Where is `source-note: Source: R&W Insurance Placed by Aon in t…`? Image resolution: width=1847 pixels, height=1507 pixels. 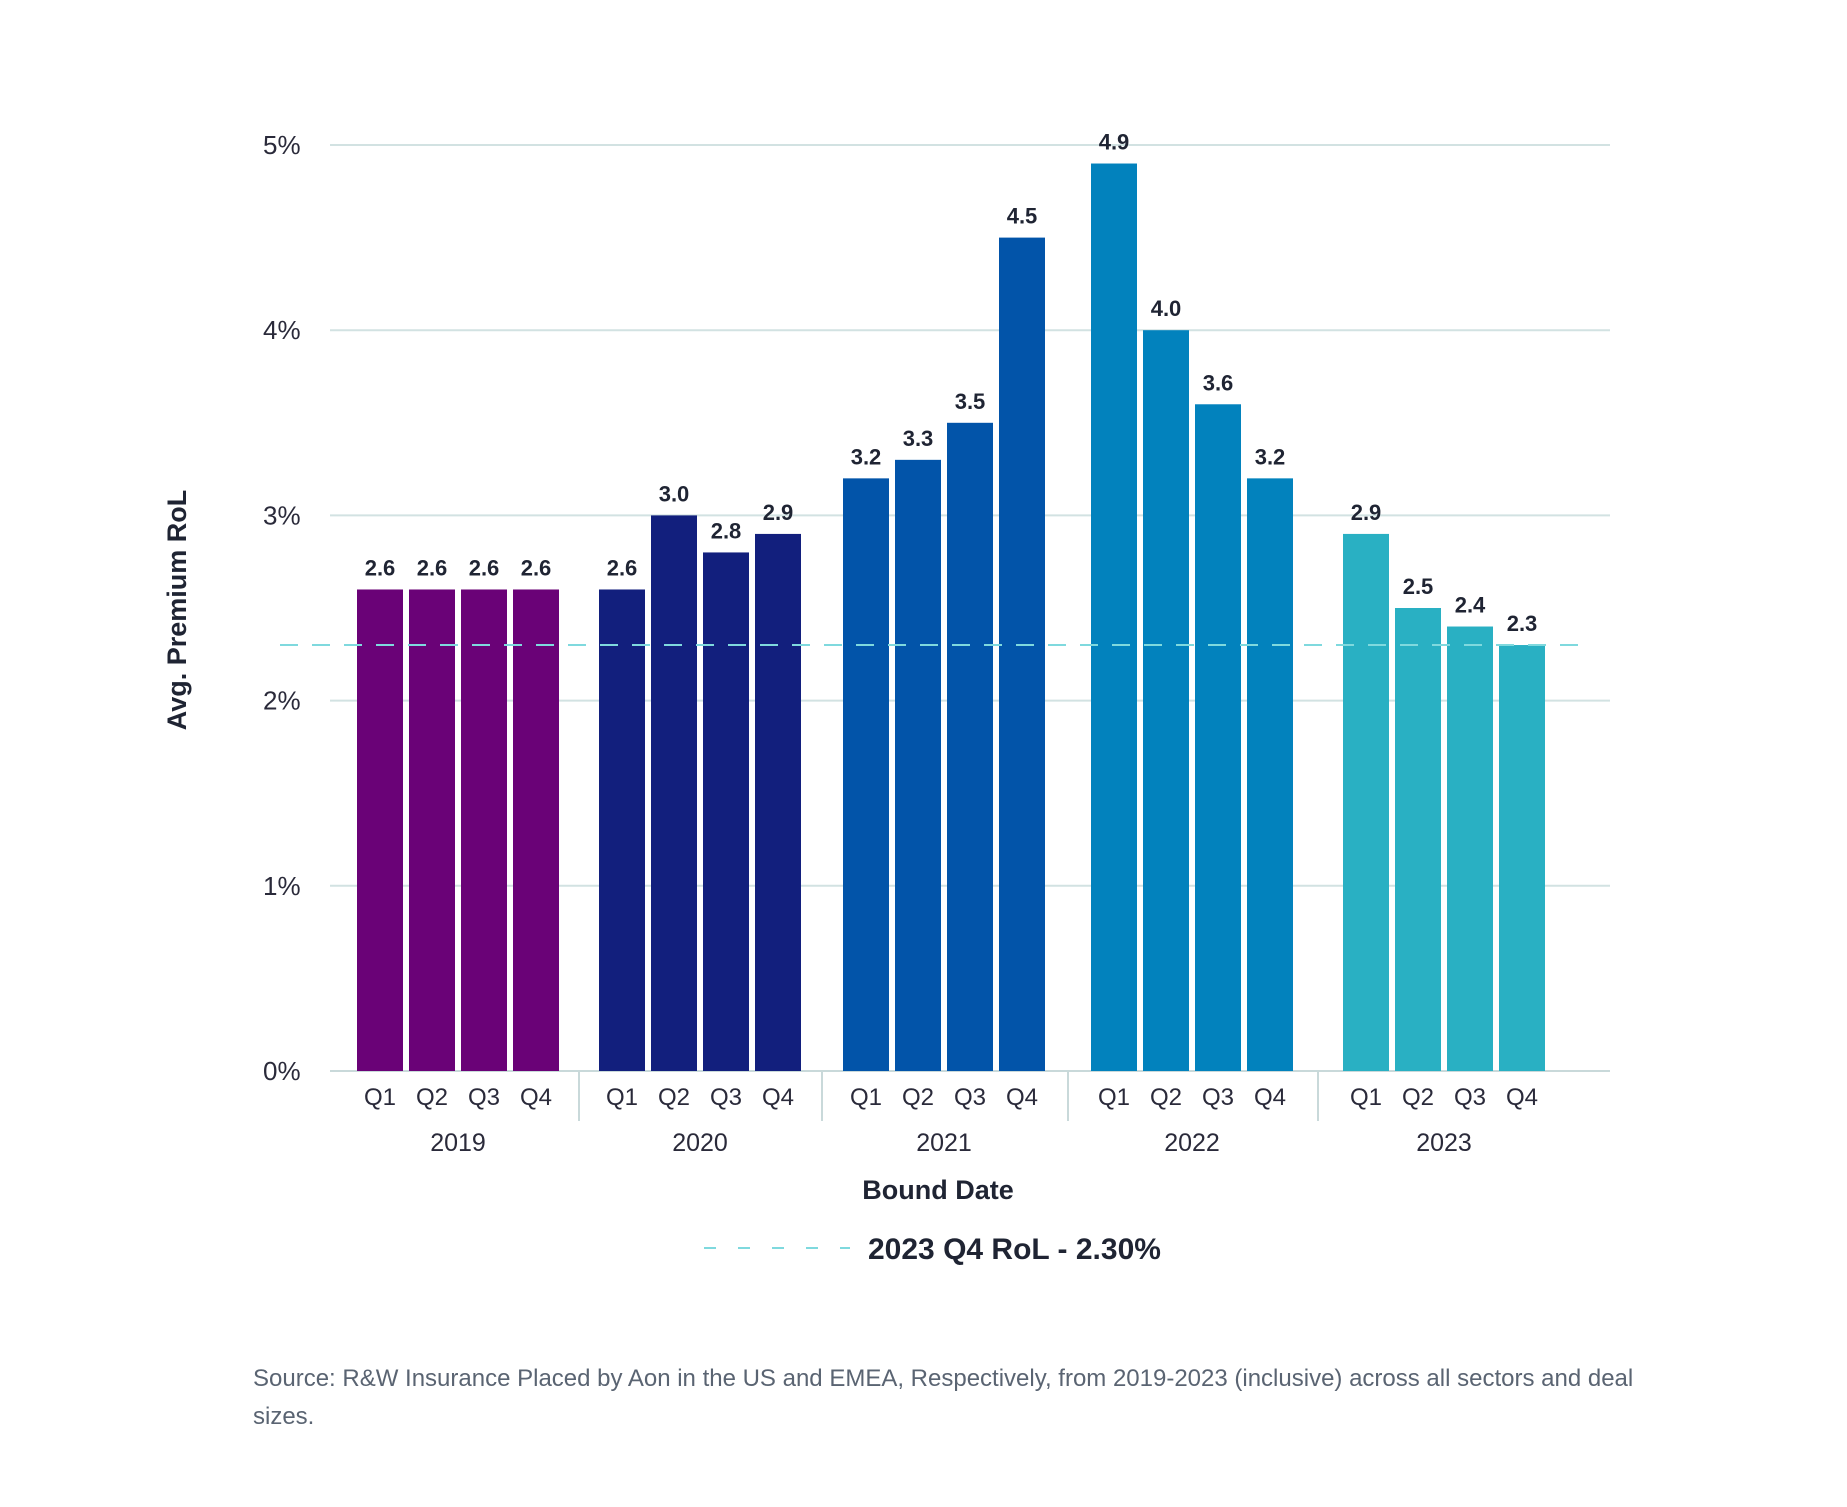 source-note: Source: R&W Insurance Placed by Aon in t… is located at coordinates (943, 1397).